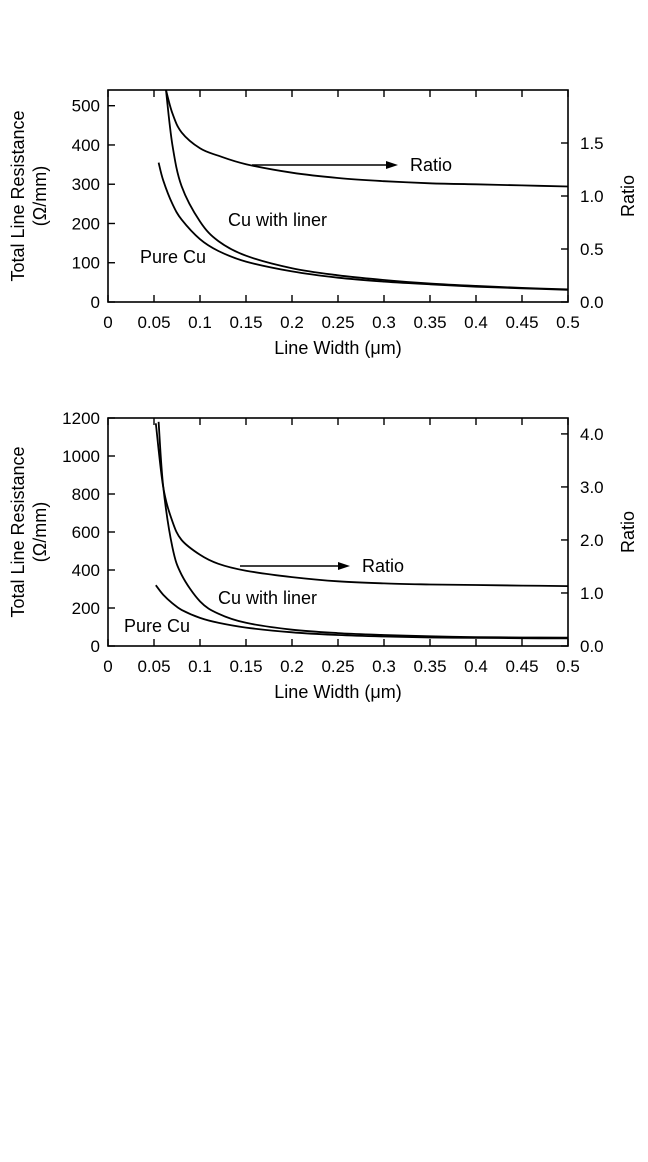  I want to click on plot-frame, so click(338, 196).